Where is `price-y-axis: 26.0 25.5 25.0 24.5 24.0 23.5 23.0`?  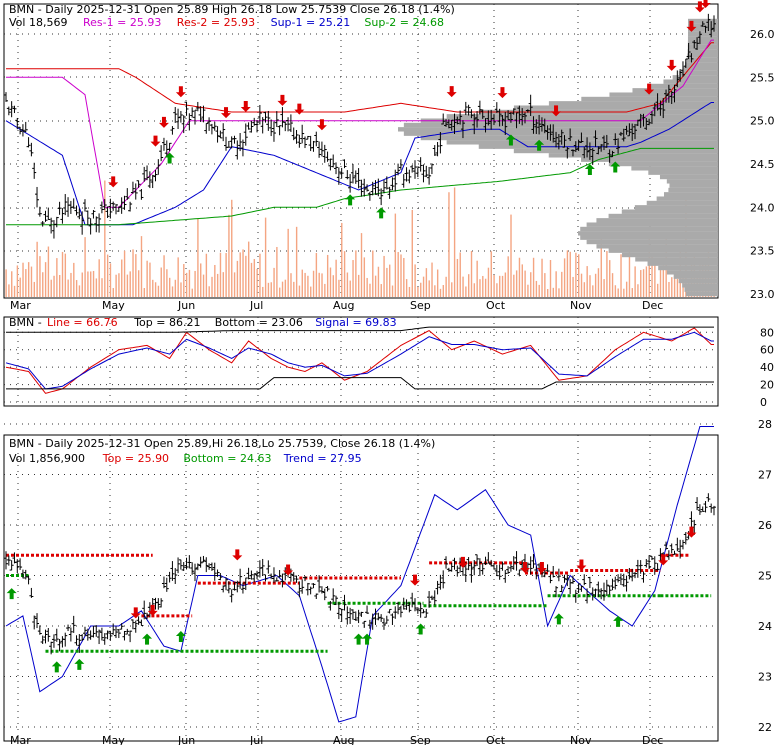
price-y-axis: 26.0 25.5 25.0 24.5 24.0 23.5 23.0 is located at coordinates (762, 164).